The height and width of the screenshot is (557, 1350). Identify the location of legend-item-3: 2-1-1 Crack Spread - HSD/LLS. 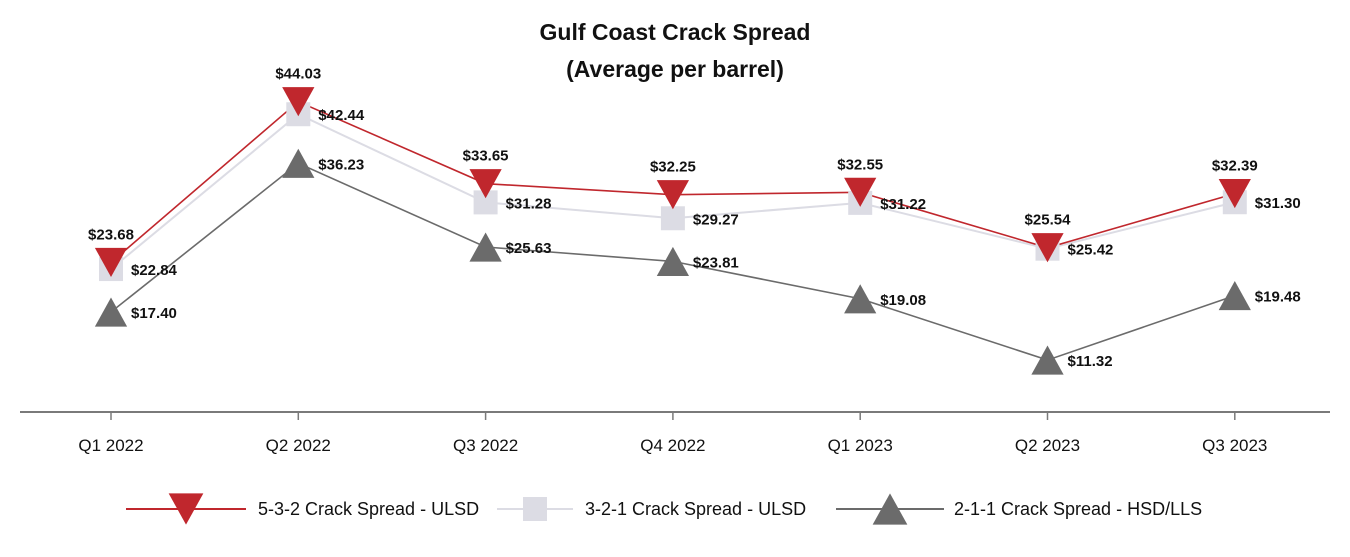
(1019, 509).